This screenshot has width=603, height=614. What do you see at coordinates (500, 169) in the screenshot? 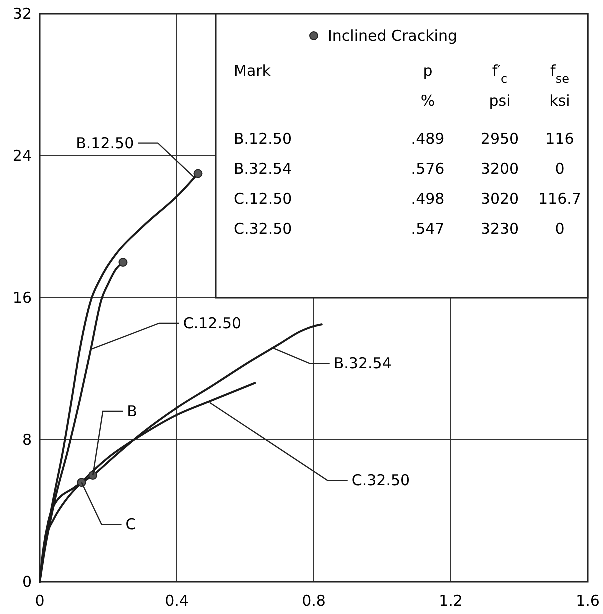
I see `annotation: 3200` at bounding box center [500, 169].